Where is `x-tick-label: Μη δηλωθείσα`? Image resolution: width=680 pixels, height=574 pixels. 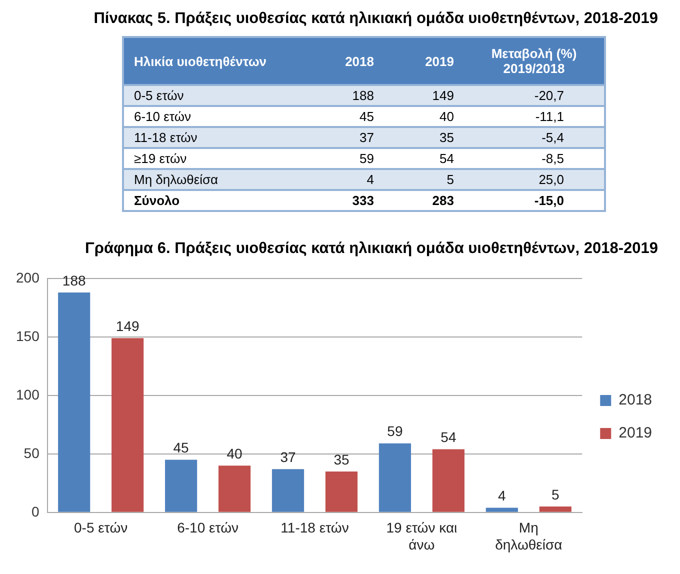 x-tick-label: Μη δηλωθείσα is located at coordinates (528, 536).